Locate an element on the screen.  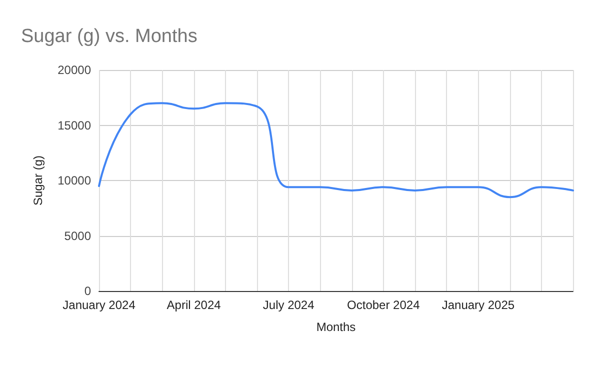
x-tick-label: January 2025 is located at coordinates (478, 305).